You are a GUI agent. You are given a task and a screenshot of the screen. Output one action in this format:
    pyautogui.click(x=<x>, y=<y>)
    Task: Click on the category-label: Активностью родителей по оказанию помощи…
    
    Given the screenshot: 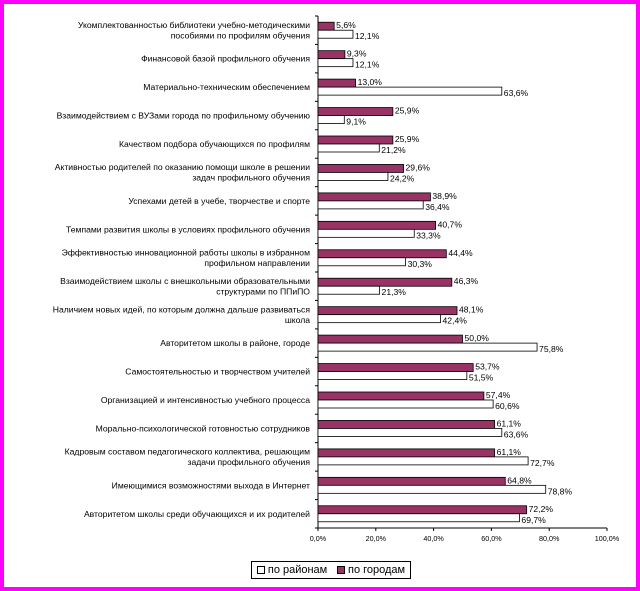 What is the action you would take?
    pyautogui.click(x=182, y=167)
    